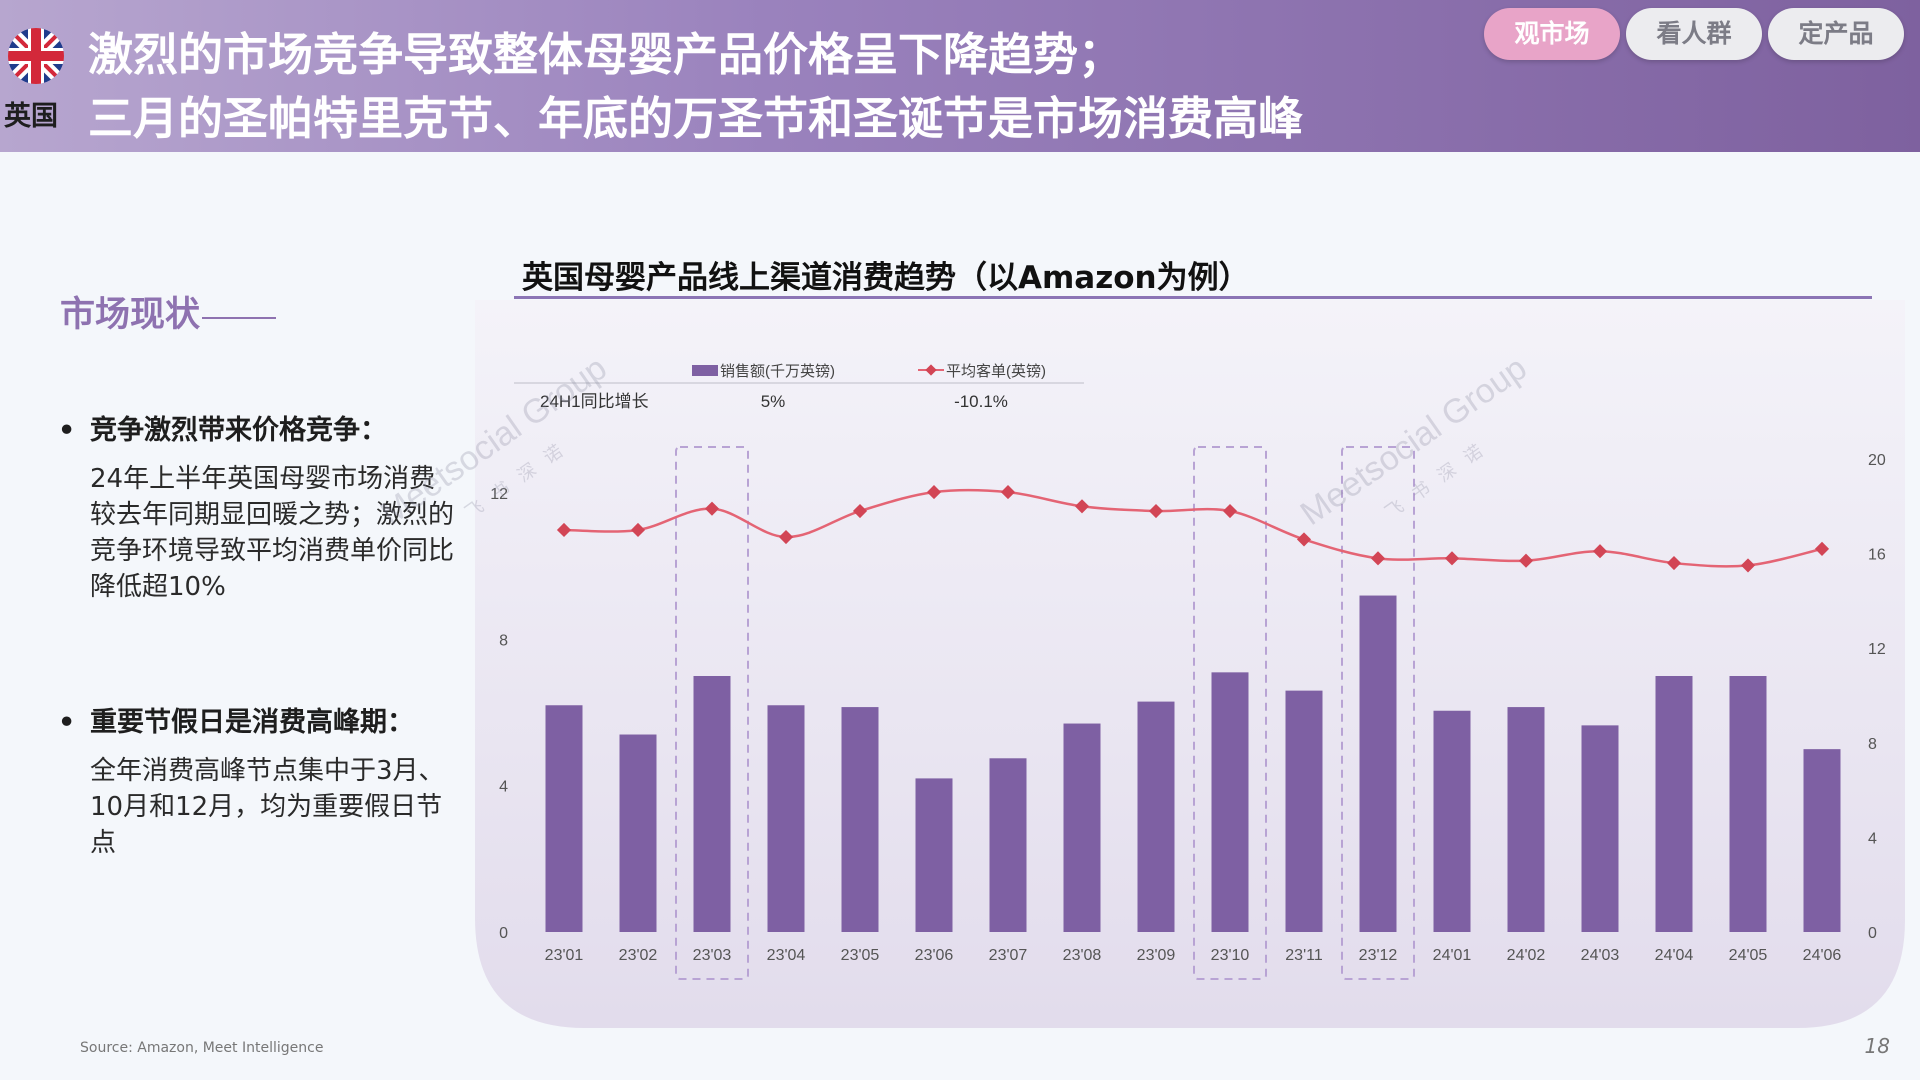 The image size is (1920, 1080). What do you see at coordinates (564, 955) in the screenshot?
I see `x-axis-label: 23'01` at bounding box center [564, 955].